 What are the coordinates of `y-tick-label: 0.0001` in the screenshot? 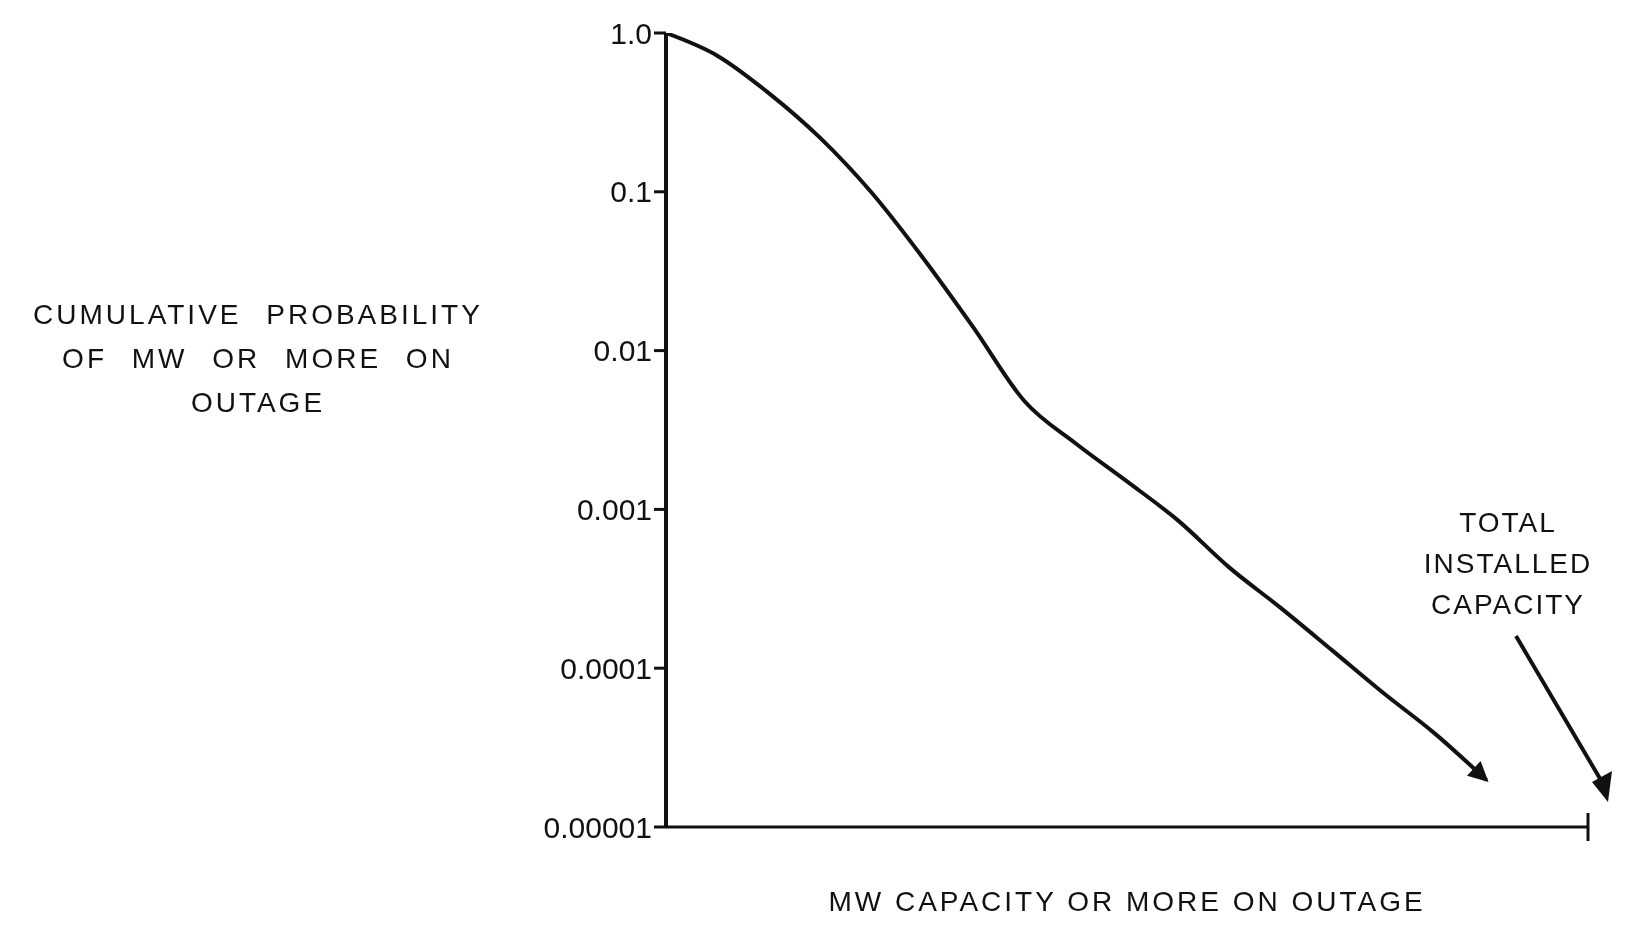 It's located at (606, 668).